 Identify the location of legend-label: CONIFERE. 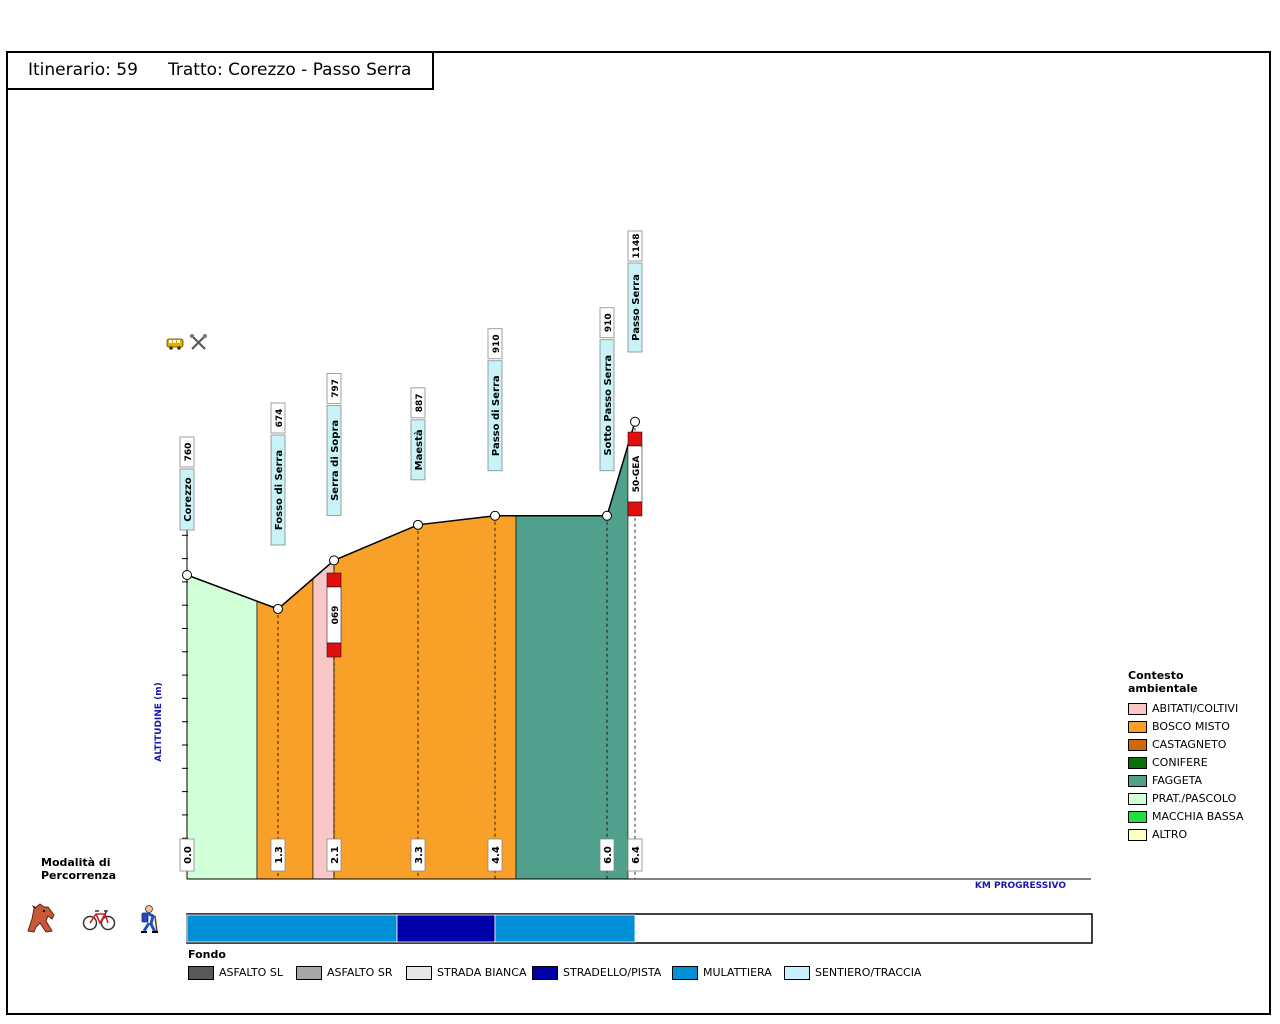
(1180, 762).